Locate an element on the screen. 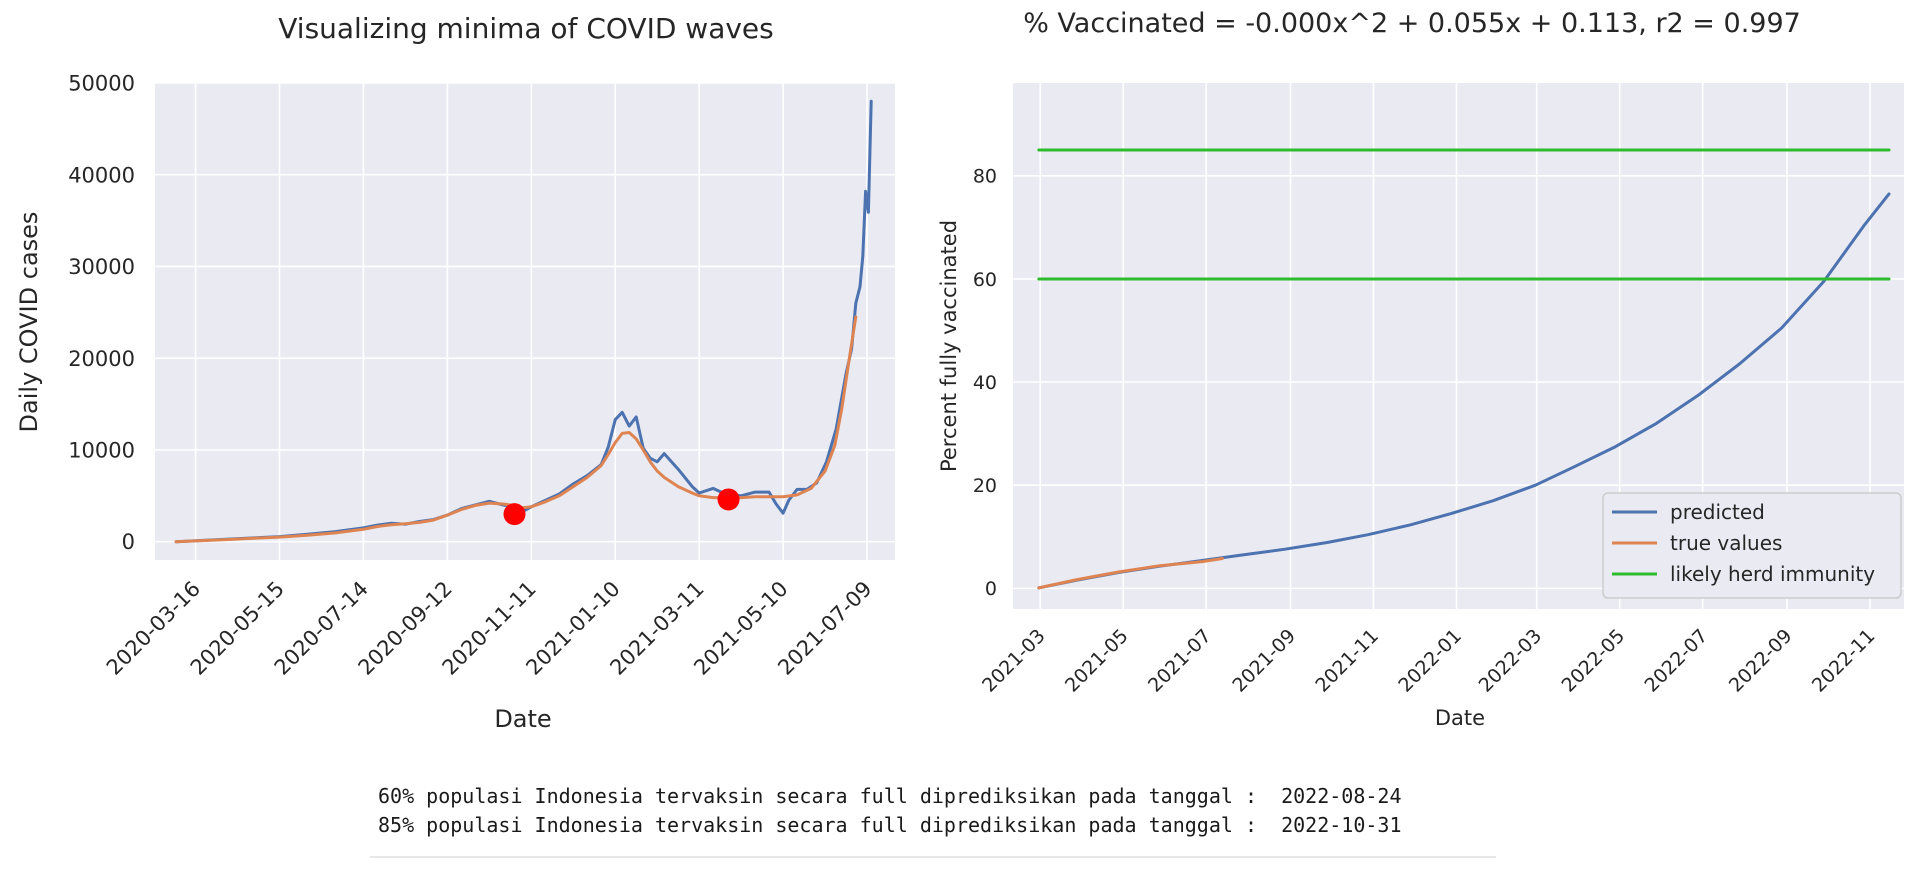 The image size is (1920, 872). series-line-true is located at coordinates (1130, 573).